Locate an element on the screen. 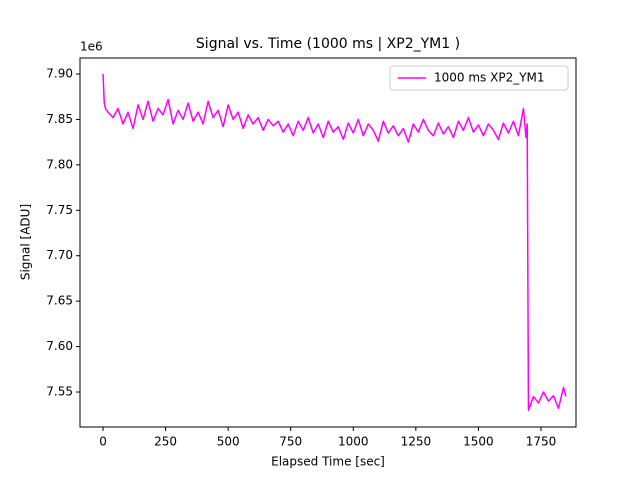 Image resolution: width=640 pixels, height=484 pixels. y-tick-label: 7.55 is located at coordinates (59, 392).